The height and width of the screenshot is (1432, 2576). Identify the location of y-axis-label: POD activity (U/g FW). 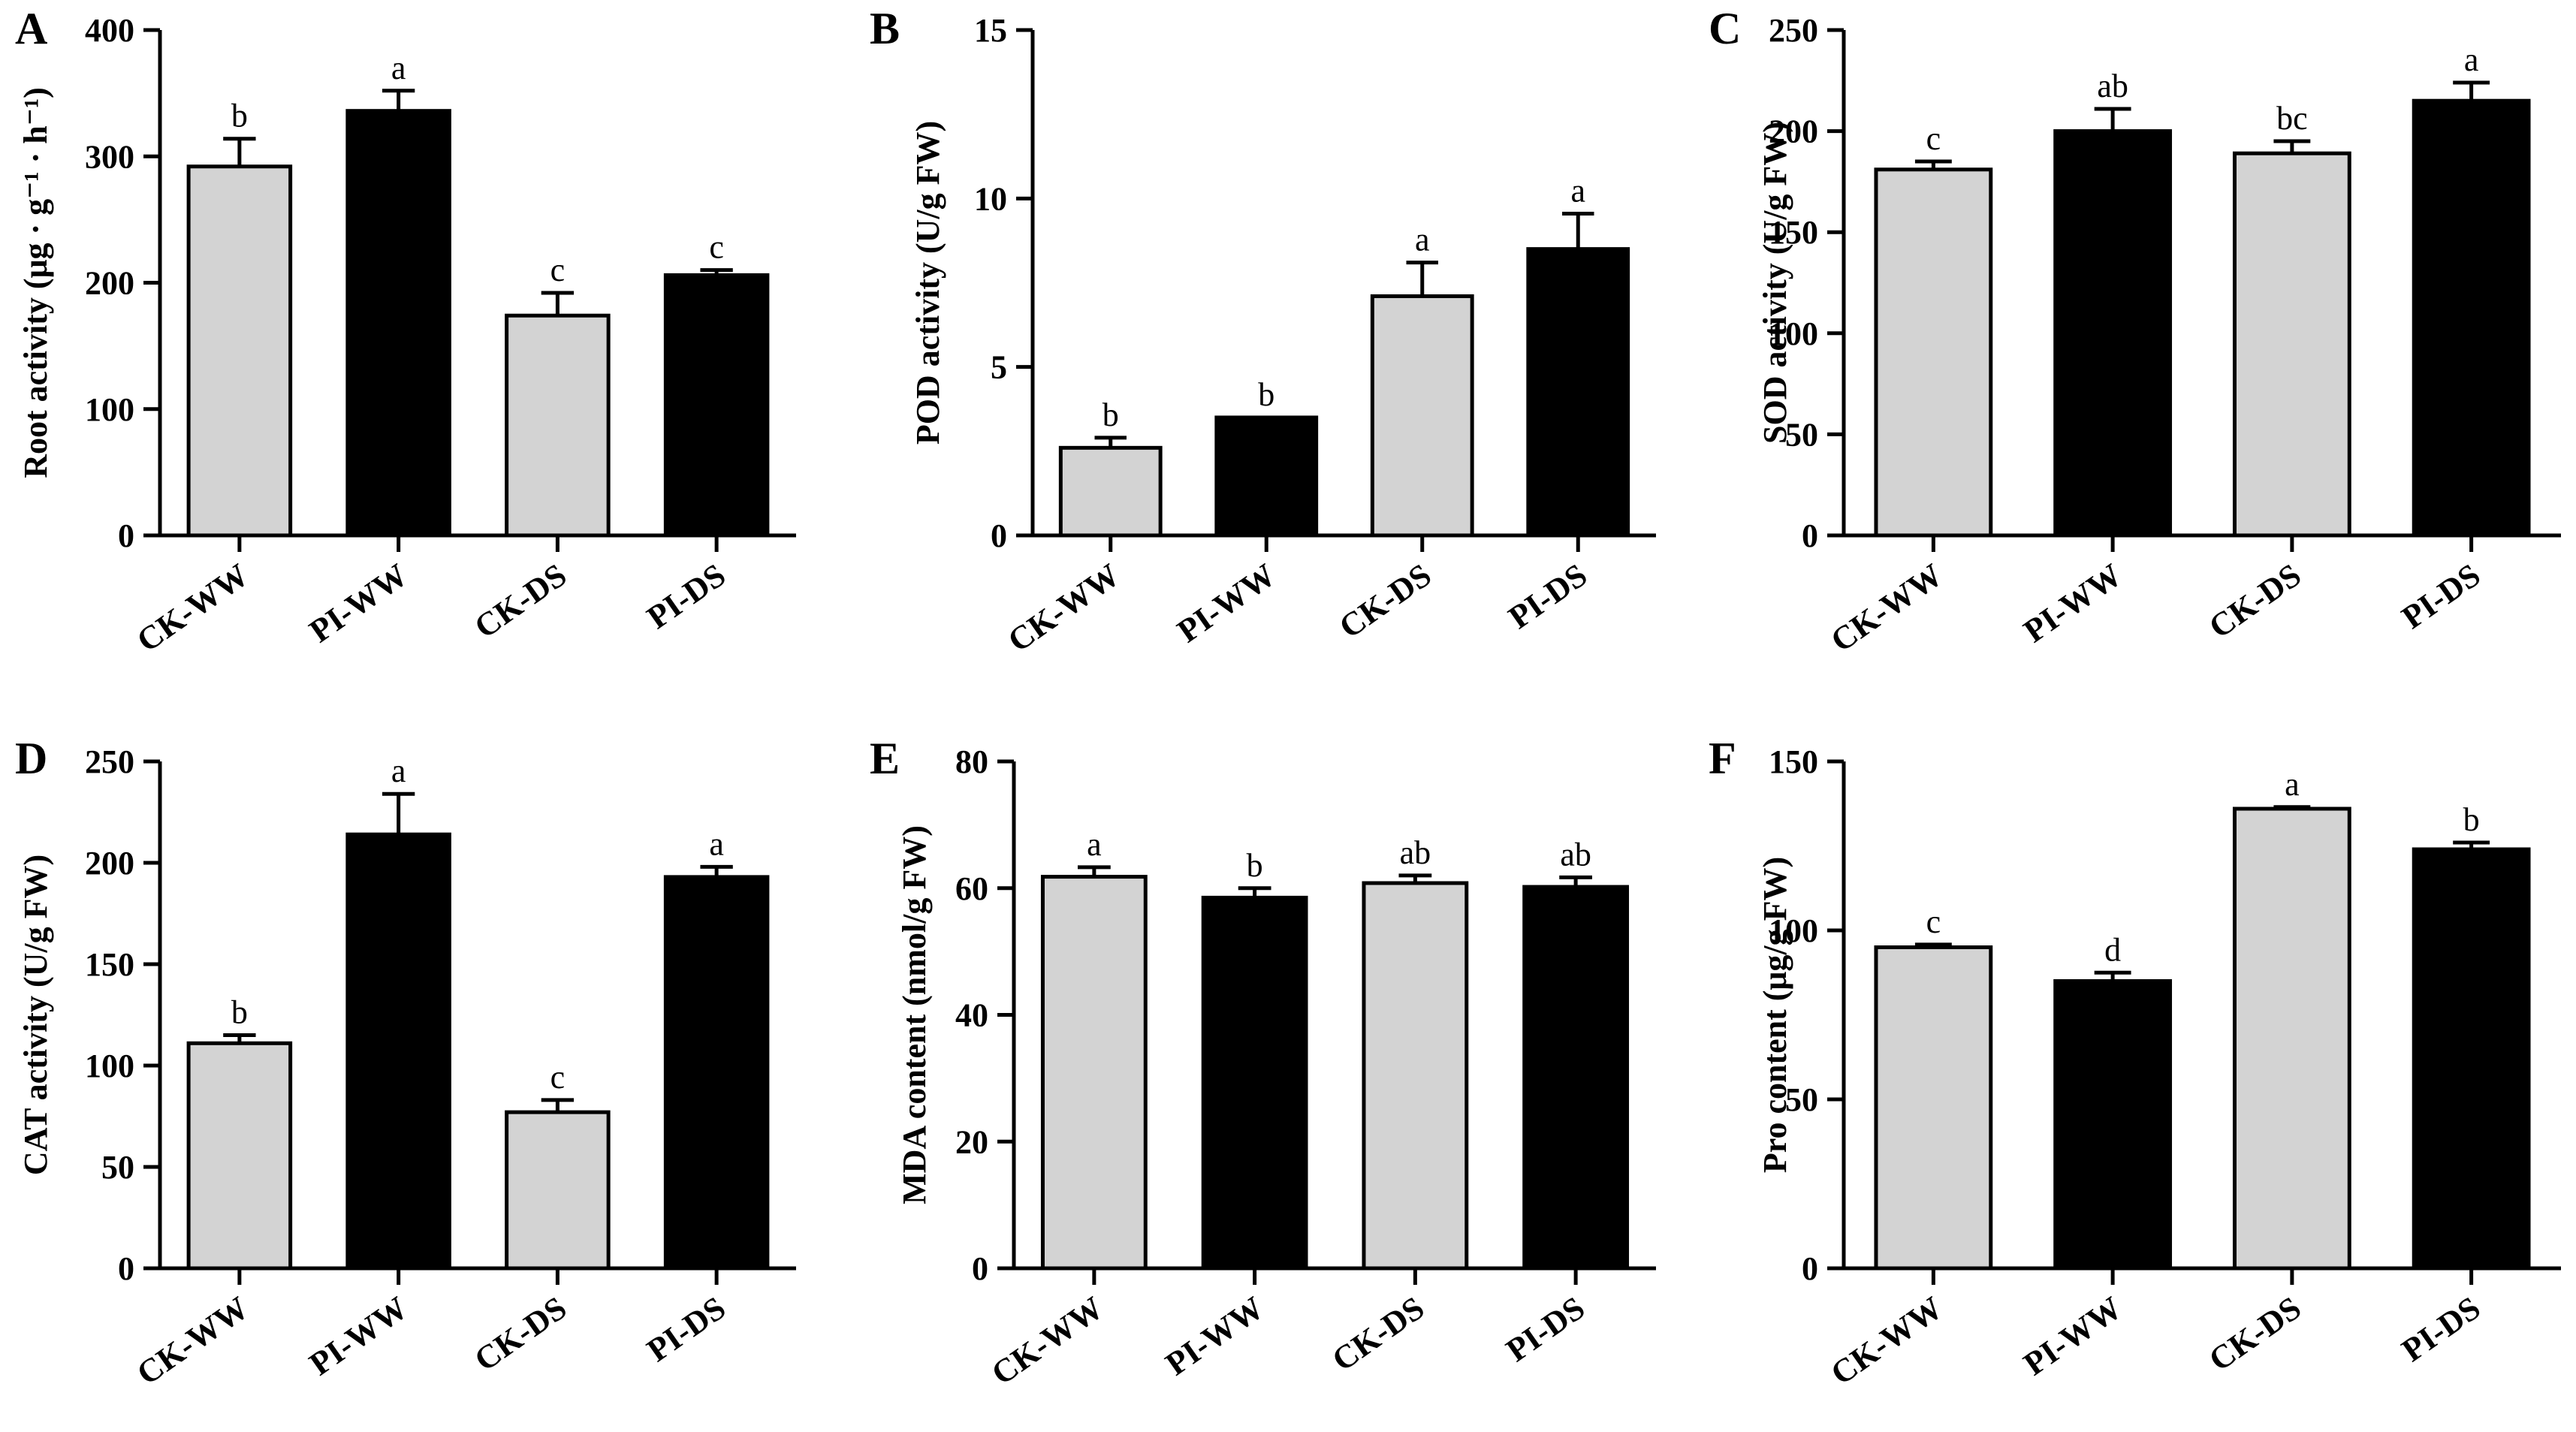
(927, 283).